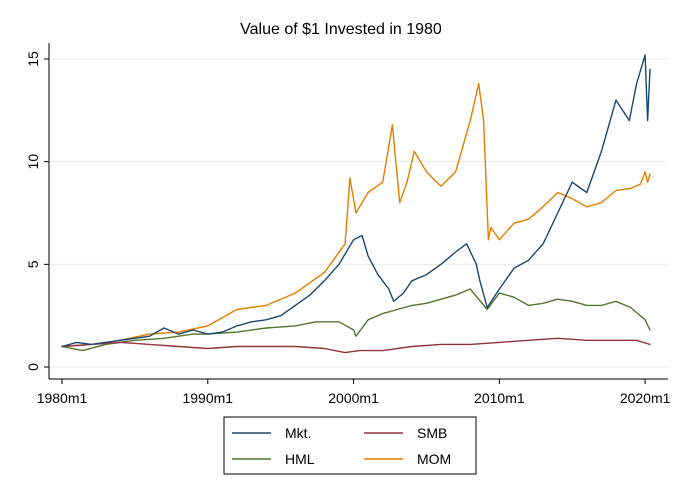 The height and width of the screenshot is (496, 682). I want to click on legend-label-mom: MOM, so click(434, 459).